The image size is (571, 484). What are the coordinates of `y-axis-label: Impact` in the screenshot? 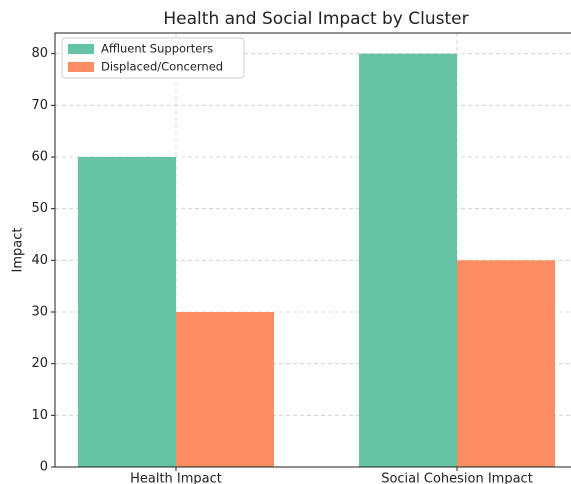 It's located at (18, 250).